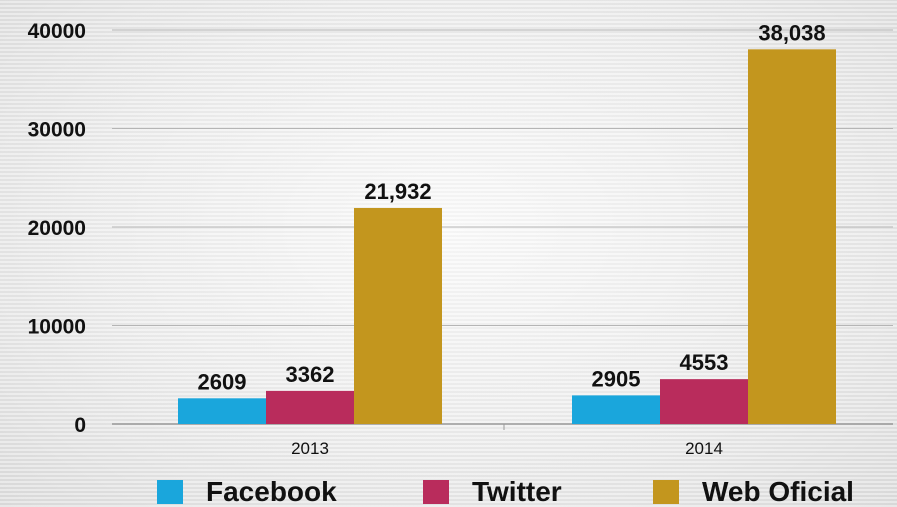 The height and width of the screenshot is (507, 897). I want to click on data-label: 21,932, so click(397, 191).